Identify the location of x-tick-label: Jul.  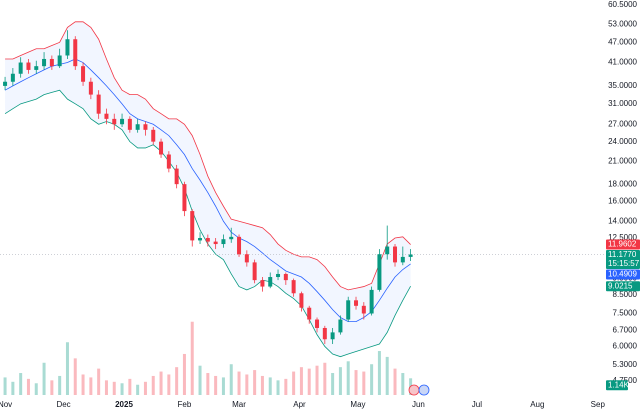
(477, 404).